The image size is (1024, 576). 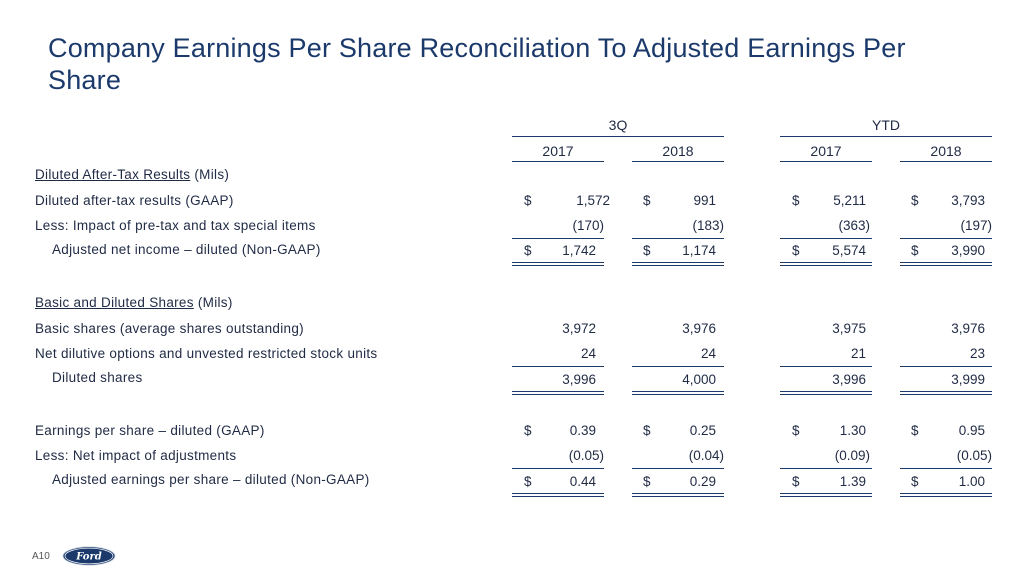 I want to click on ford-logo-text: Ford, so click(x=88, y=557).